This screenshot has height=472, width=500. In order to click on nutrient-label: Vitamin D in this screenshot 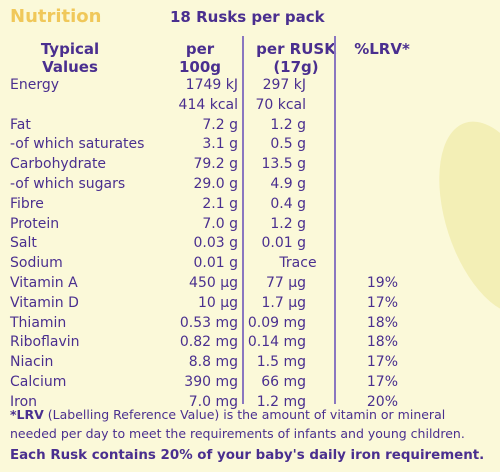, I will do `click(44, 302)`.